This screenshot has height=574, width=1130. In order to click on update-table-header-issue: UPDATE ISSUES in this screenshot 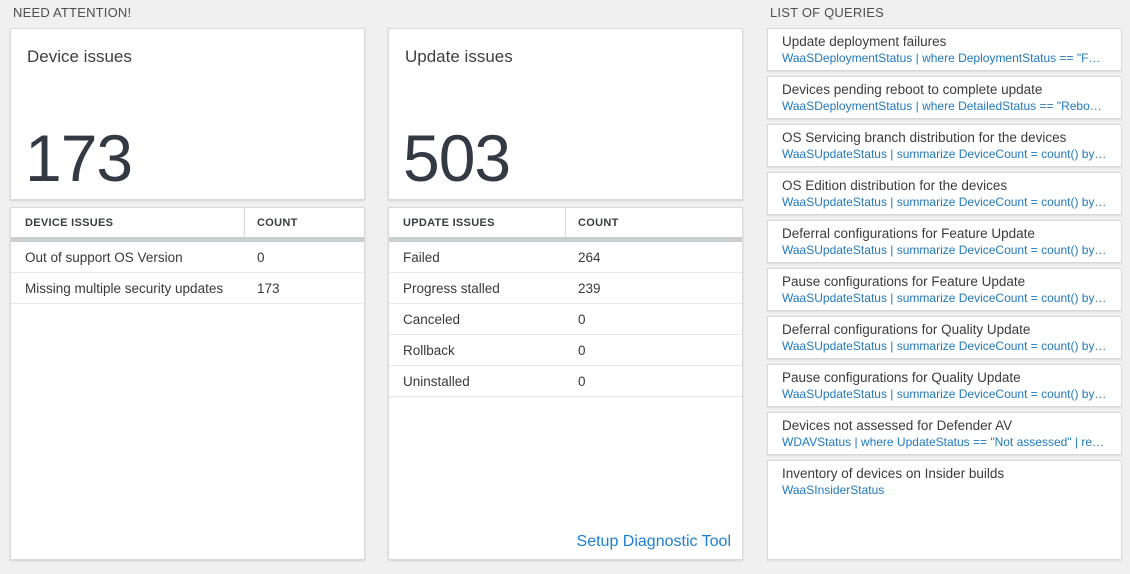, I will do `click(477, 222)`.